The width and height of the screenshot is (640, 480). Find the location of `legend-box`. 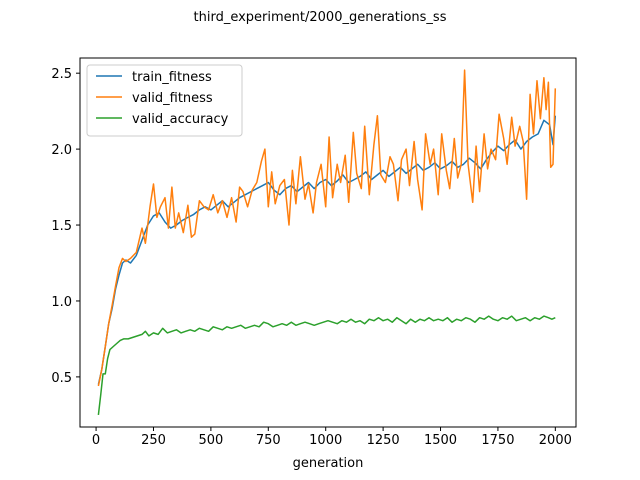

legend-box is located at coordinates (164, 100).